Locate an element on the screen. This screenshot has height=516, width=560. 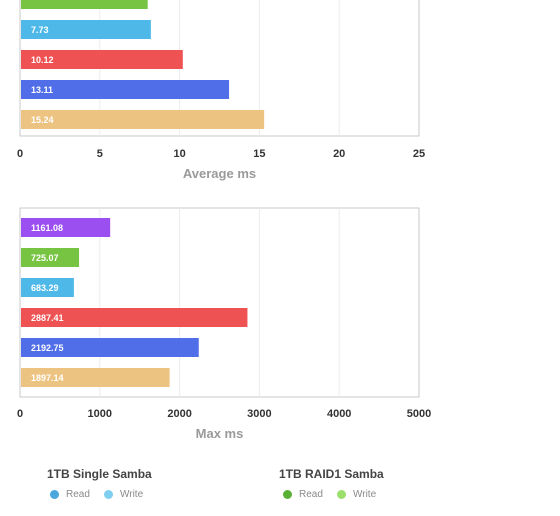
legend-title-single: 1TB Single Samba is located at coordinates (99, 474).